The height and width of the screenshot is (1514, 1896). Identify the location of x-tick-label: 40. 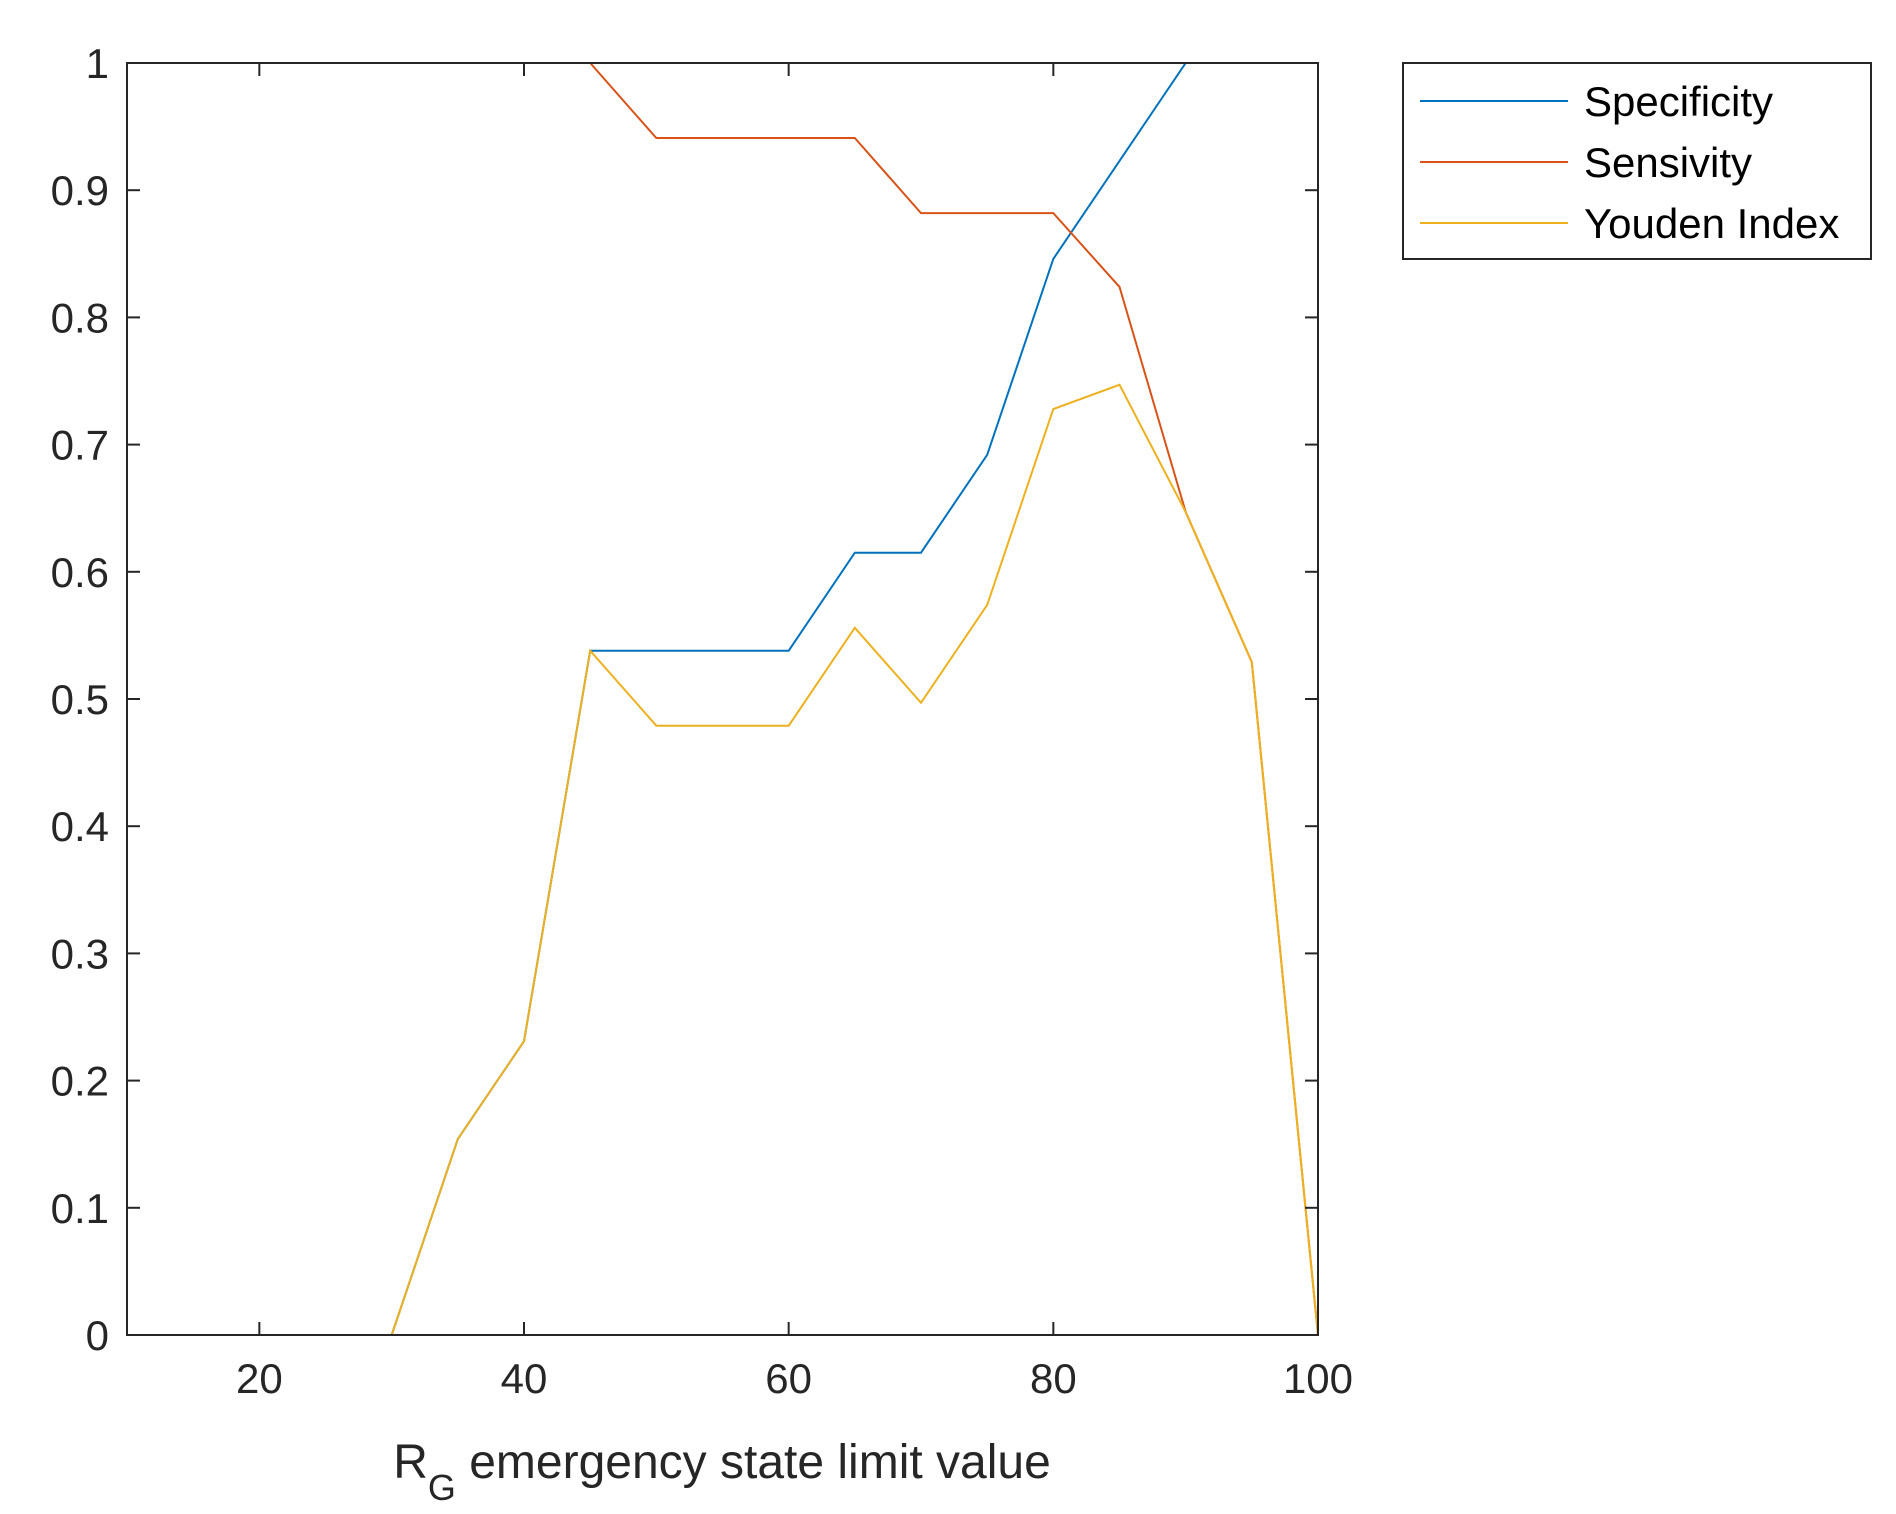
(524, 1378).